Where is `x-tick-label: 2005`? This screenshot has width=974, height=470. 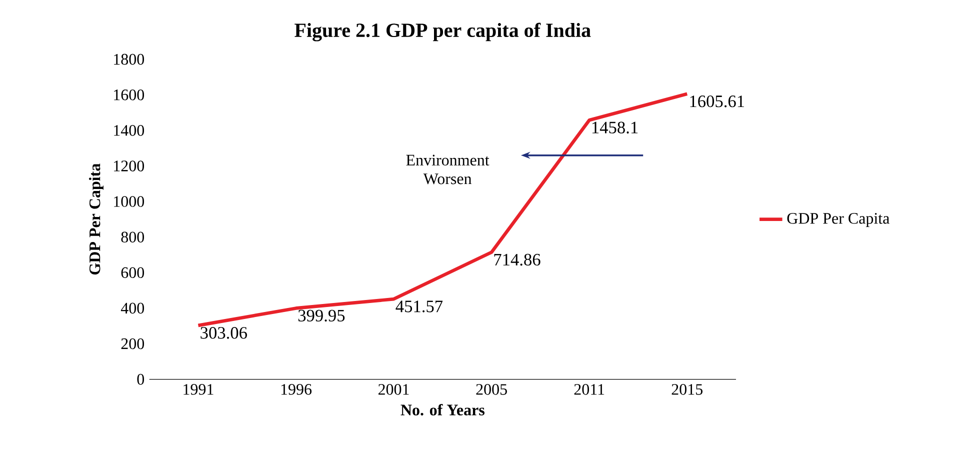
x-tick-label: 2005 is located at coordinates (491, 389).